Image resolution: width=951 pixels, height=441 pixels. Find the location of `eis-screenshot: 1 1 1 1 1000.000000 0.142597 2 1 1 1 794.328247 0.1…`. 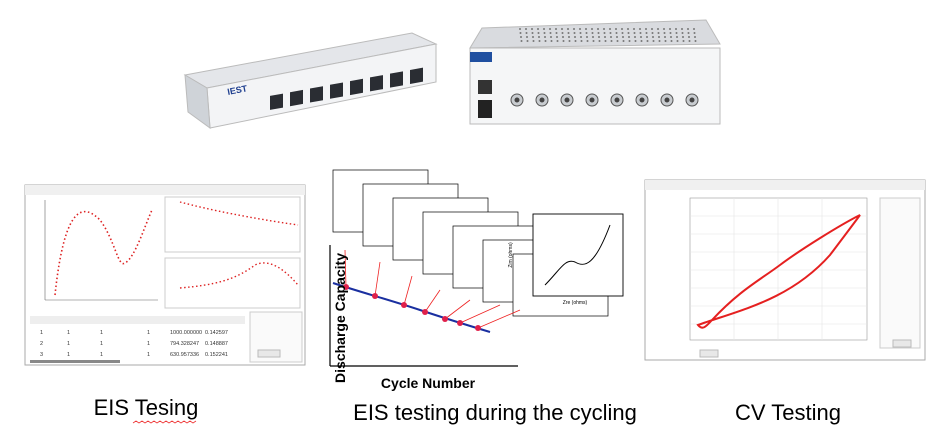

eis-screenshot: 1 1 1 1 1000.000000 0.142597 2 1 1 1 794.328247 0.1… is located at coordinates (165, 275).